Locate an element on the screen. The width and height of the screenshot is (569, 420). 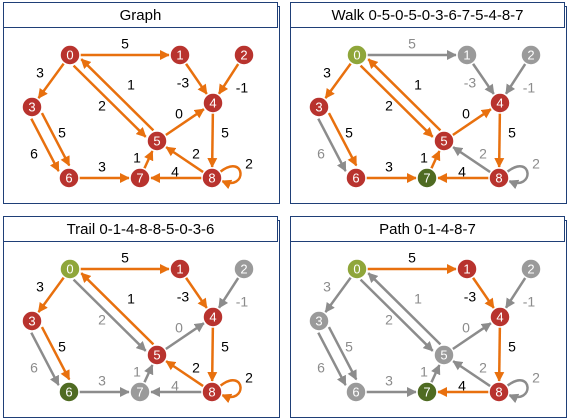
node-label: 5 is located at coordinates (156, 140).